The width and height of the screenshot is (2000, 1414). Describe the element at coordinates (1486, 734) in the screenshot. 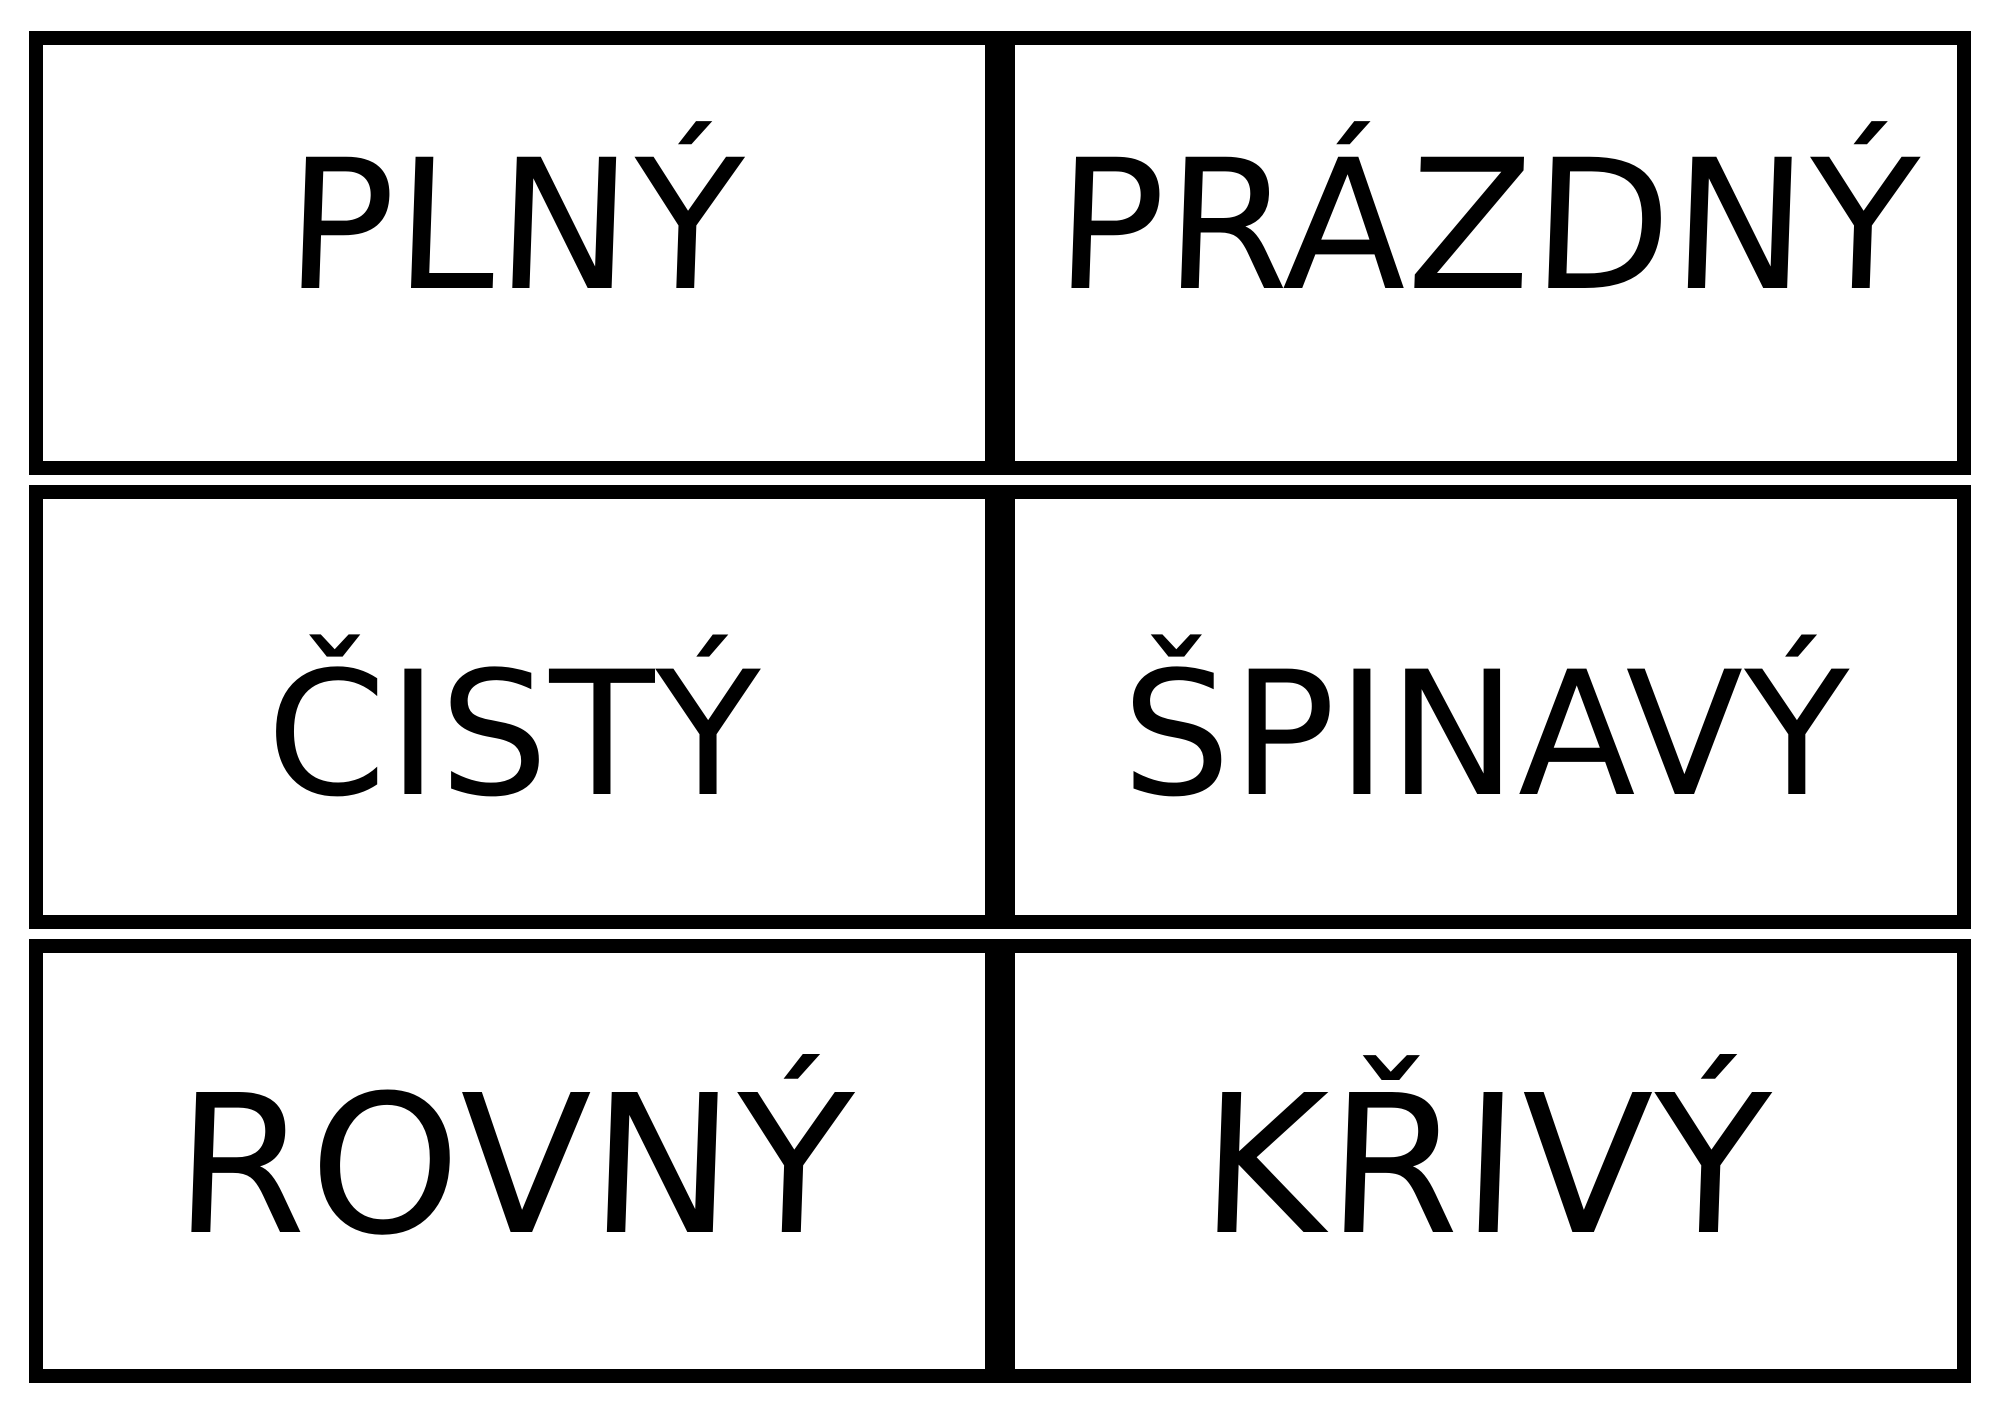

I see `card-word: ŠPINAVÝ` at that location.